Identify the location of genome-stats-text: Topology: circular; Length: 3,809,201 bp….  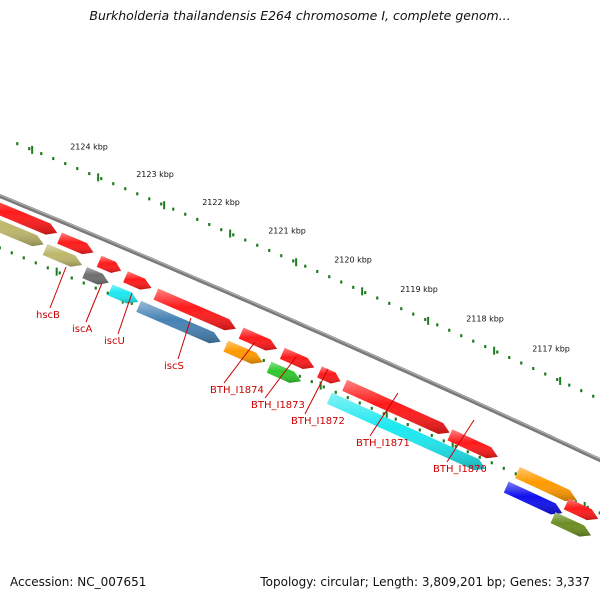
(425, 582).